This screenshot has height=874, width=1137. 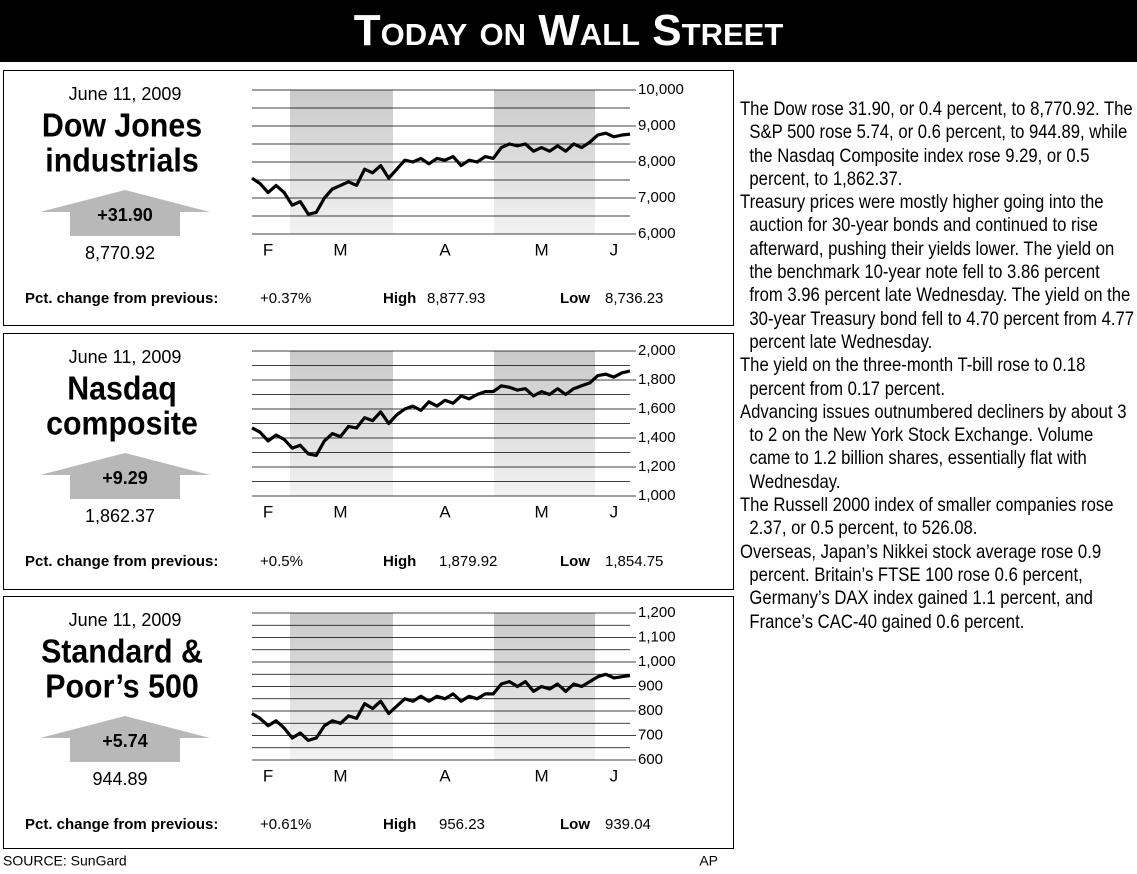 What do you see at coordinates (456, 298) in the screenshot?
I see `high-value: 8,877.93` at bounding box center [456, 298].